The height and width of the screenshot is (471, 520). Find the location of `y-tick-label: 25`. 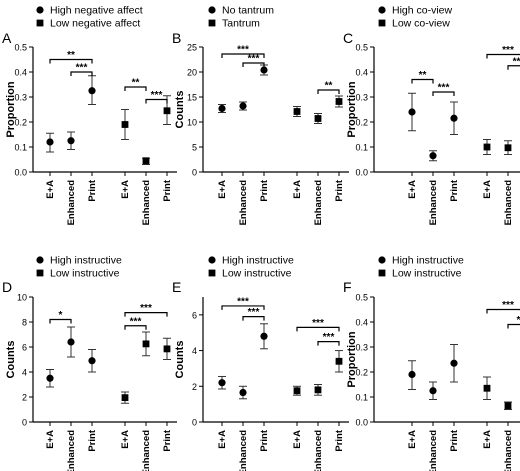

y-tick-label: 25 is located at coordinates (192, 48).